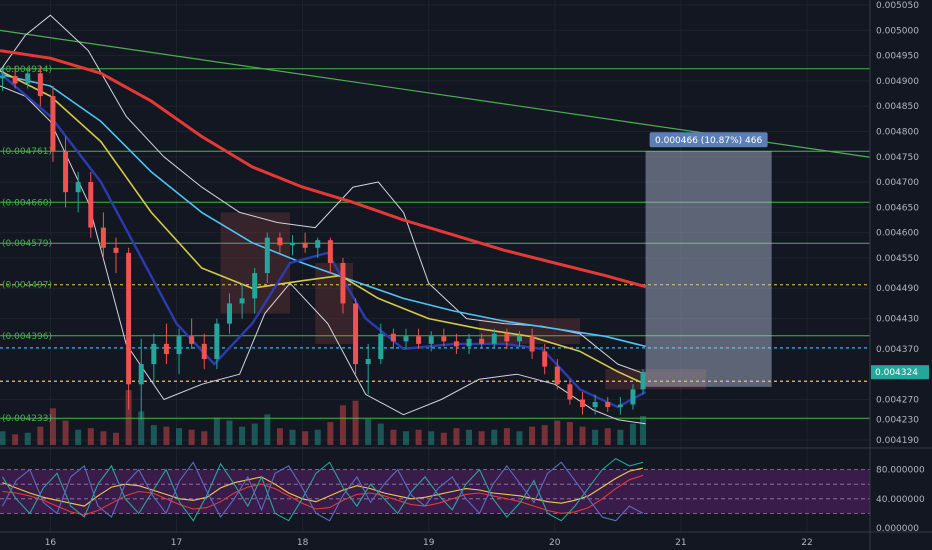 The width and height of the screenshot is (932, 550). Describe the element at coordinates (897, 529) in the screenshot. I see `osc-tick-label: 0.000000` at that location.